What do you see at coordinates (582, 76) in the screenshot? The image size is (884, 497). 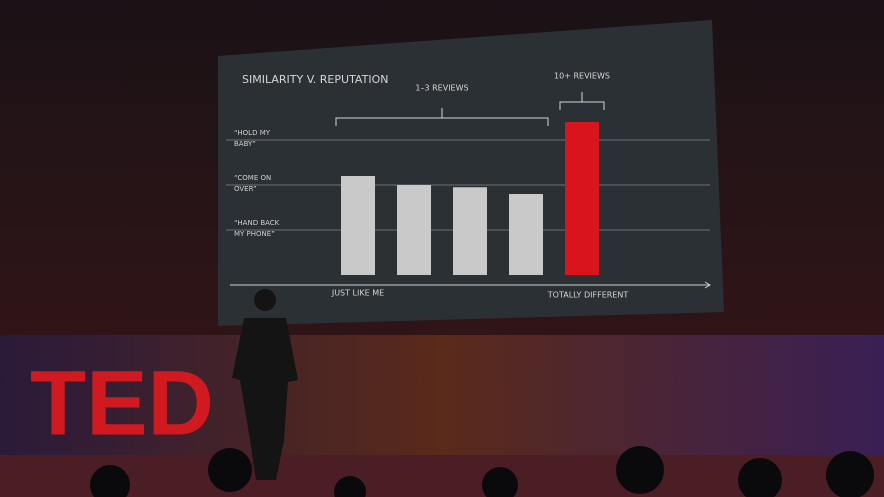 I see `bracket-label: 10+ REVIEWS` at bounding box center [582, 76].